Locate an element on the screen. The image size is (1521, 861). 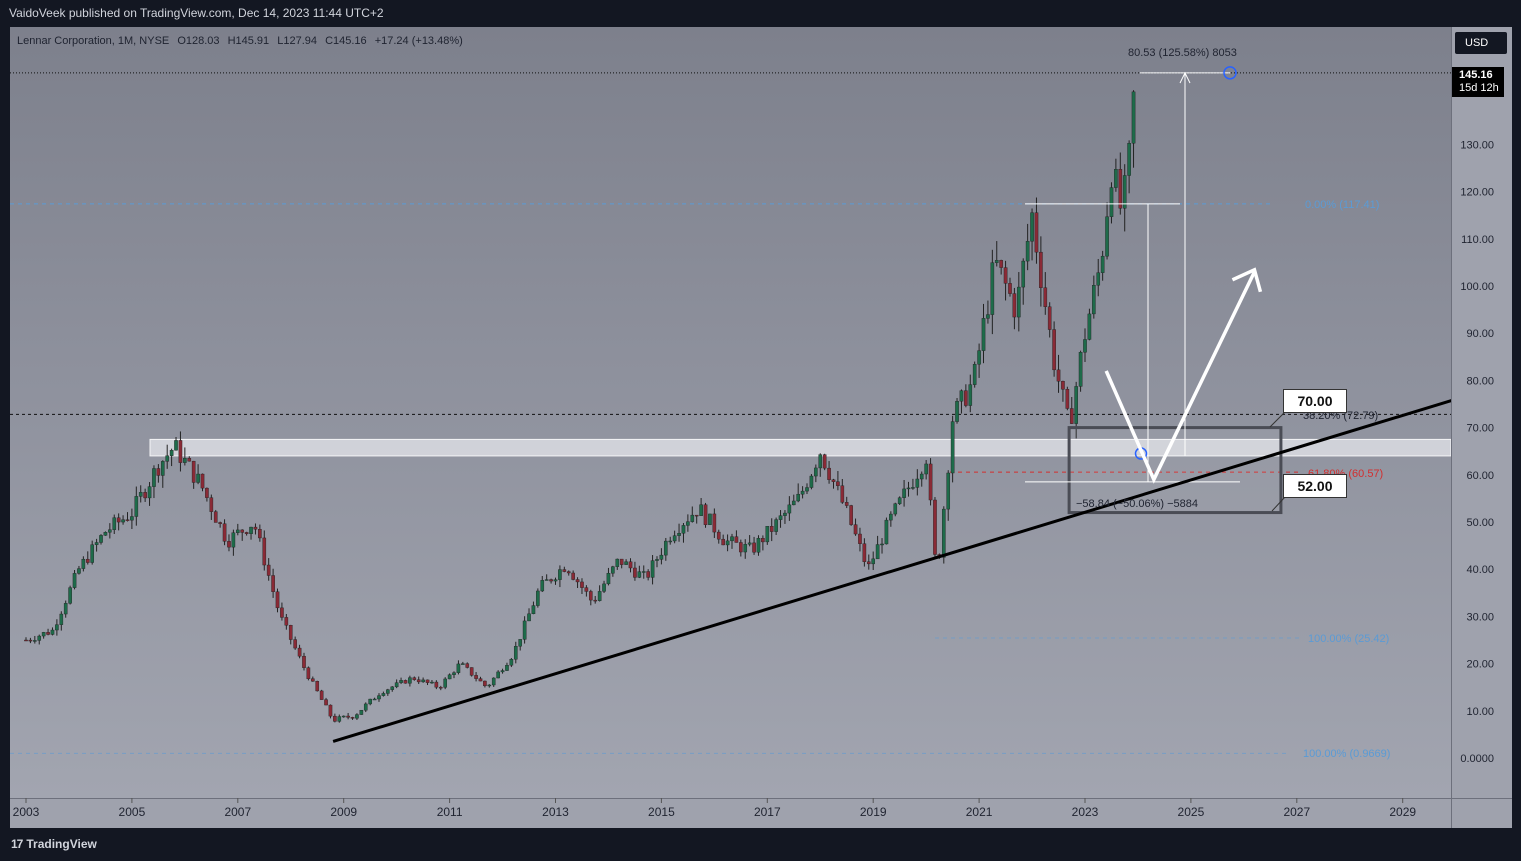
currency-button: USD is located at coordinates (1481, 43).